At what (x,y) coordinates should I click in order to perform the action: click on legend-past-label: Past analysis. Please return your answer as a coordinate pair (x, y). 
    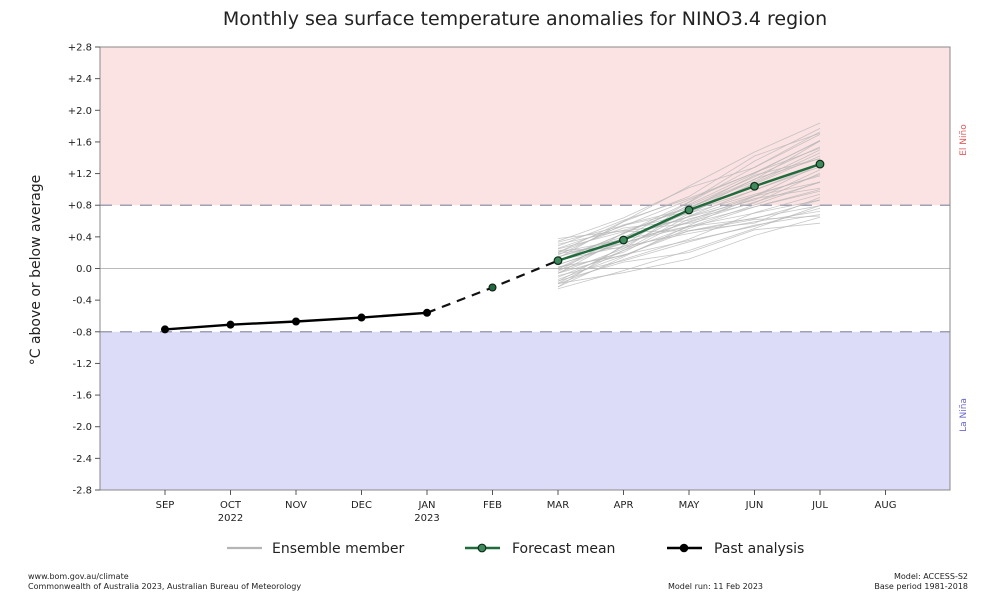
    Looking at the image, I should click on (759, 549).